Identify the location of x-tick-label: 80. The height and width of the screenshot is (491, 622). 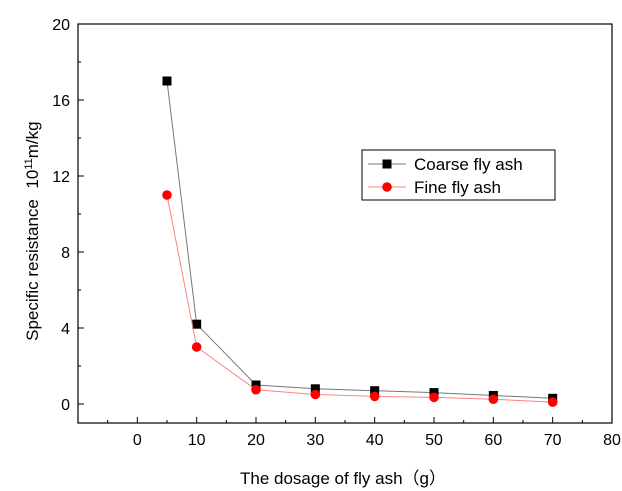
(612, 440).